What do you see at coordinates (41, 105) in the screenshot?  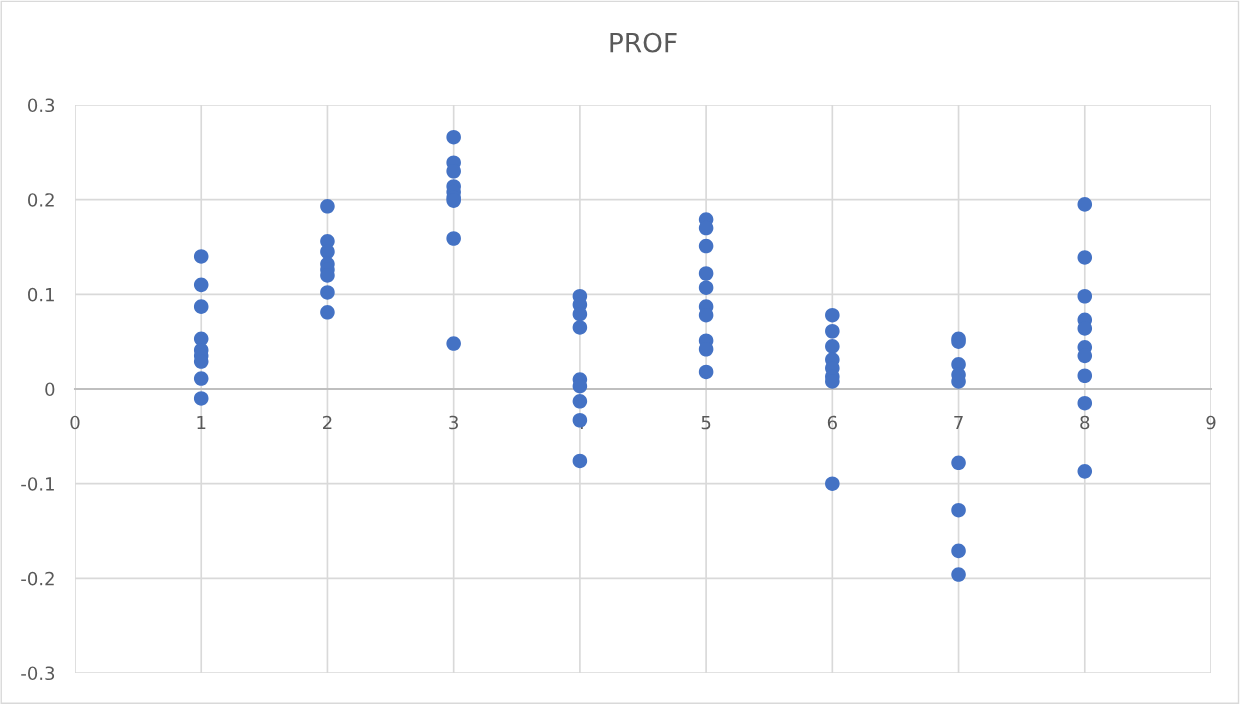 I see `y-tick-label: 0.3` at bounding box center [41, 105].